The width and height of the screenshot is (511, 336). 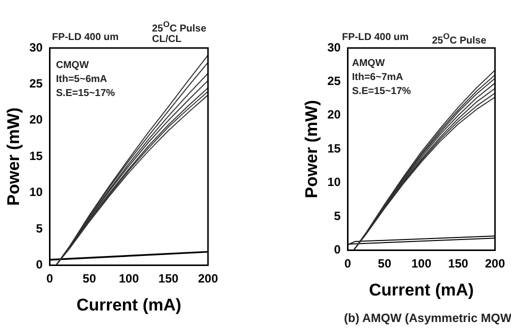 What do you see at coordinates (82, 79) in the screenshot?
I see `annotation: Ith=5~6mA` at bounding box center [82, 79].